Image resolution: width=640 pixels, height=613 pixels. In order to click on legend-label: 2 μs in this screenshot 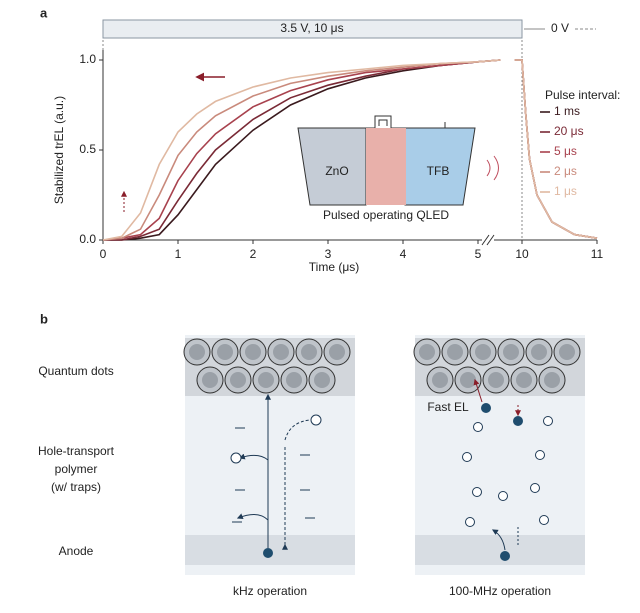, I will do `click(565, 171)`.